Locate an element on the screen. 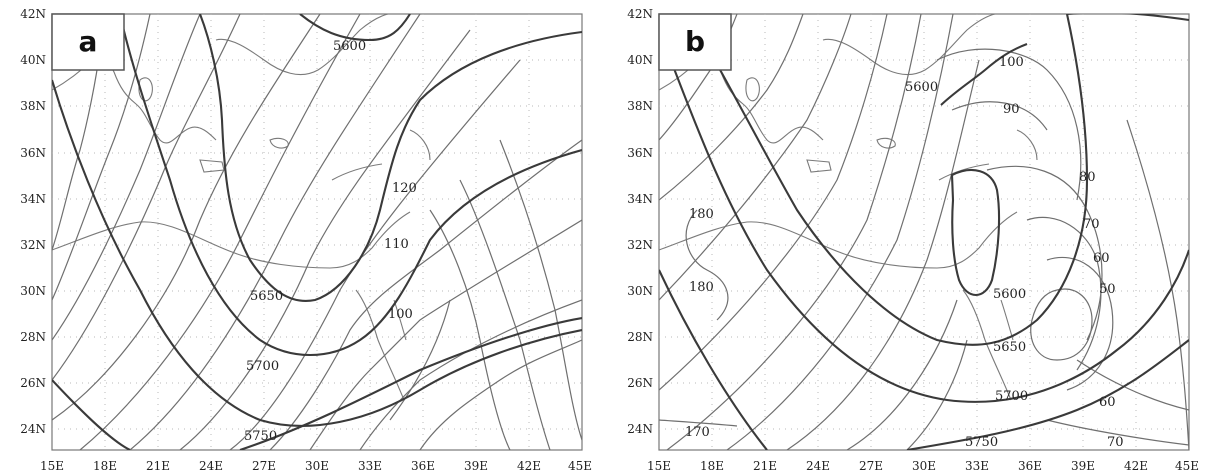  wind-label: 120 is located at coordinates (404, 188).